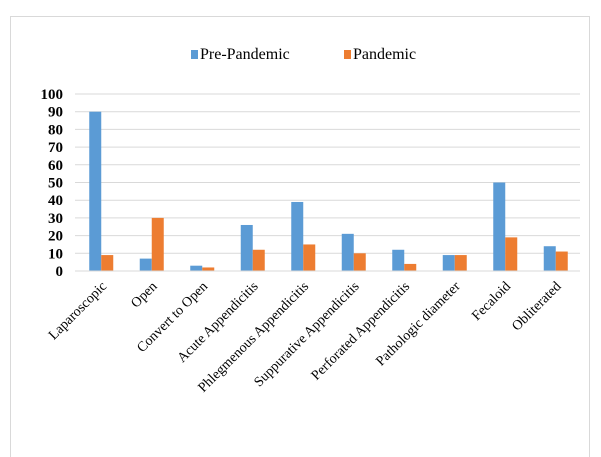 This screenshot has width=601, height=457. Describe the element at coordinates (361, 331) in the screenshot. I see `x-category-label: Perforated Appendicitis` at that location.